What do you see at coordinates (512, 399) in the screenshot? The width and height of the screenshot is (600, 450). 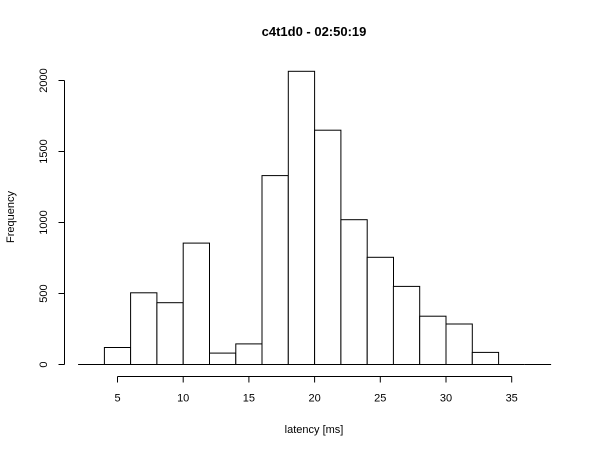 I see `x-tick-label: 35` at bounding box center [512, 399].